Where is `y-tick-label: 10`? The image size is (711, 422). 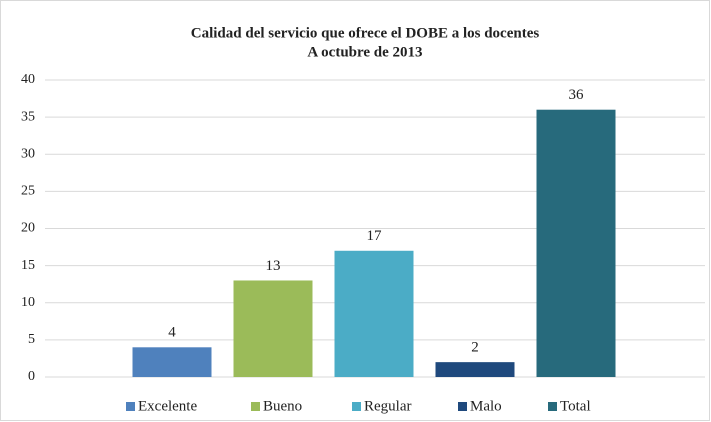 y-tick-label: 10 is located at coordinates (28, 302).